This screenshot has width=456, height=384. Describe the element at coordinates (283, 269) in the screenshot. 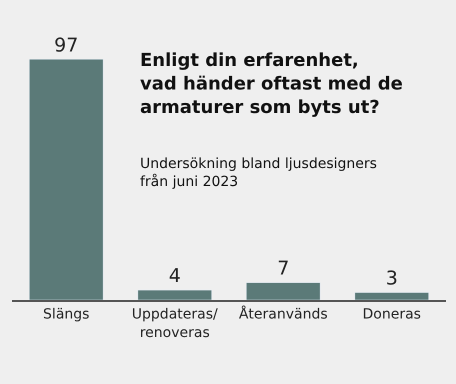

I see `data-label: 7` at that location.